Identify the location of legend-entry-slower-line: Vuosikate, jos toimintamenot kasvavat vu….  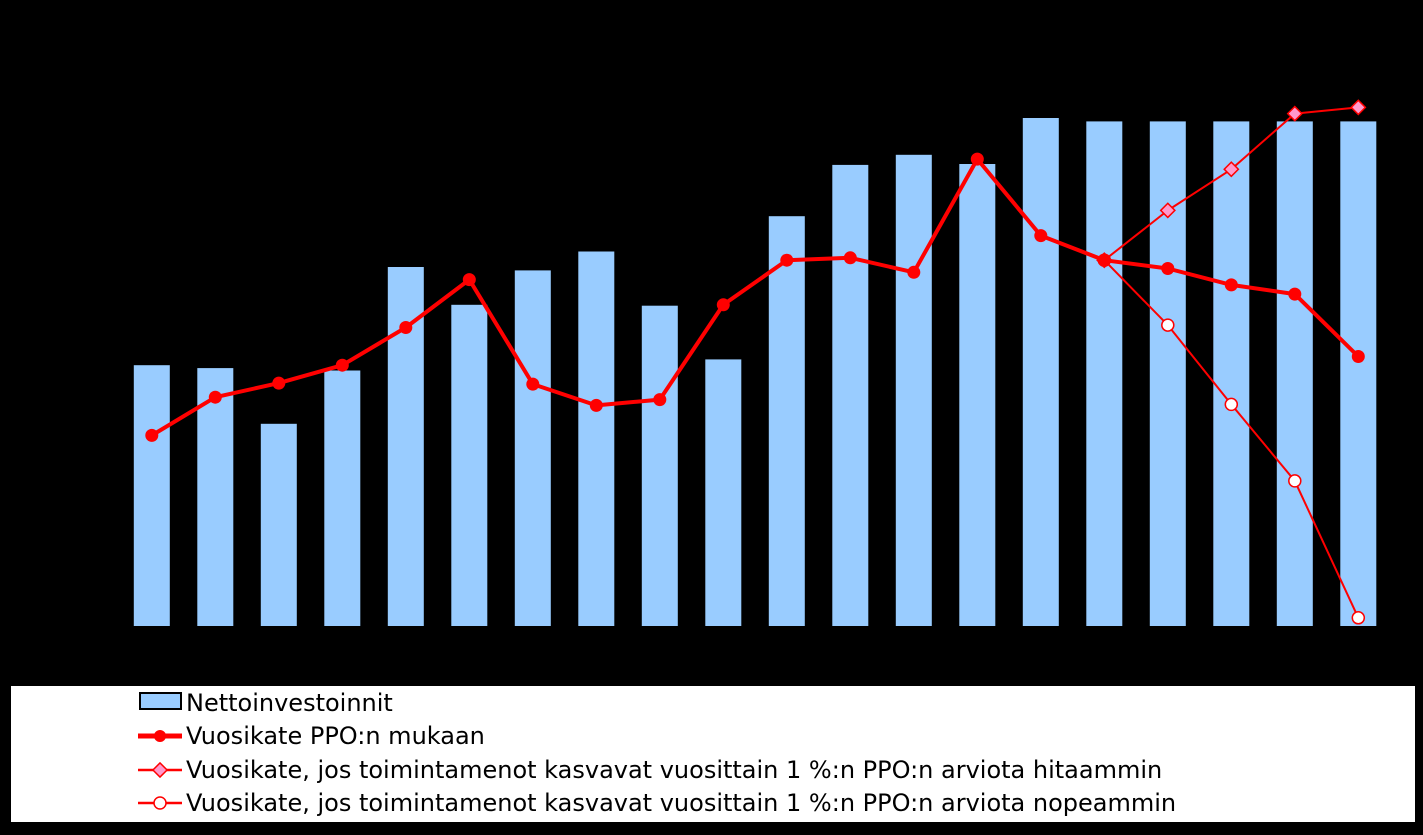
(650, 770).